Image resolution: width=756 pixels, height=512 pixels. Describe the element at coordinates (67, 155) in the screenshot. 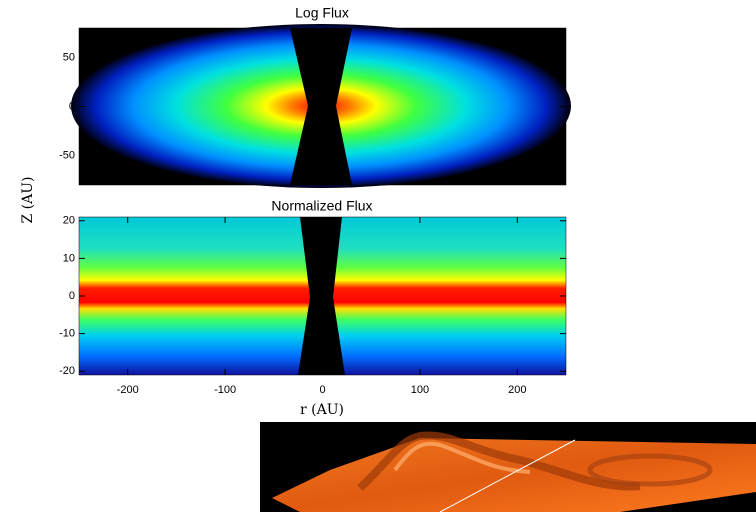

I see `y-tick-label: -50` at that location.